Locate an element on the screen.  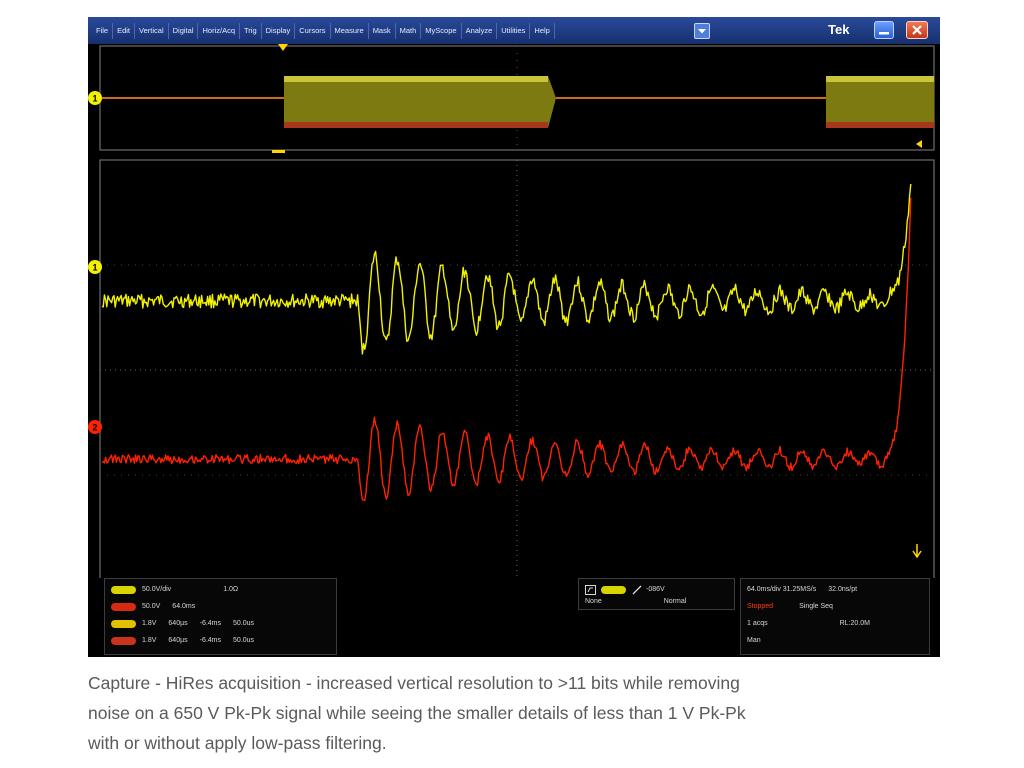
close-button is located at coordinates (917, 30).